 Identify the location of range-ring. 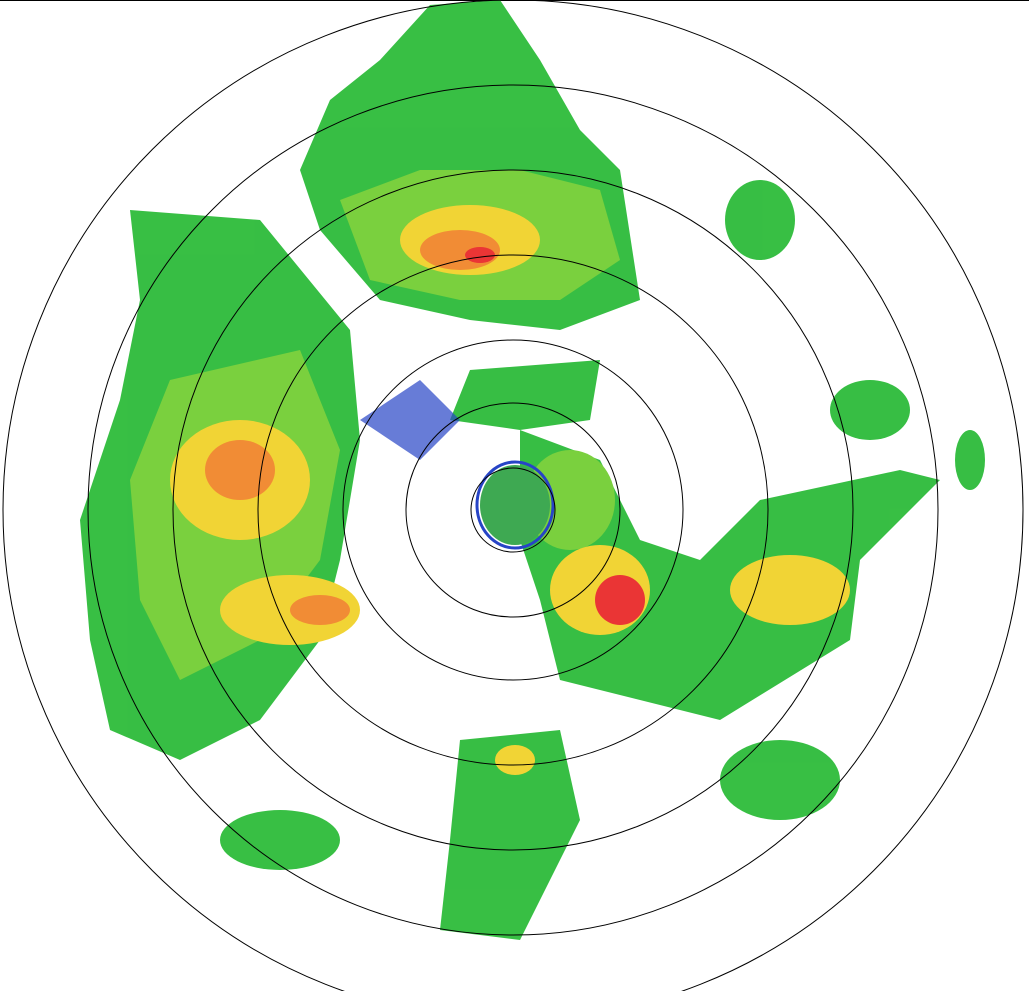
(513, 510).